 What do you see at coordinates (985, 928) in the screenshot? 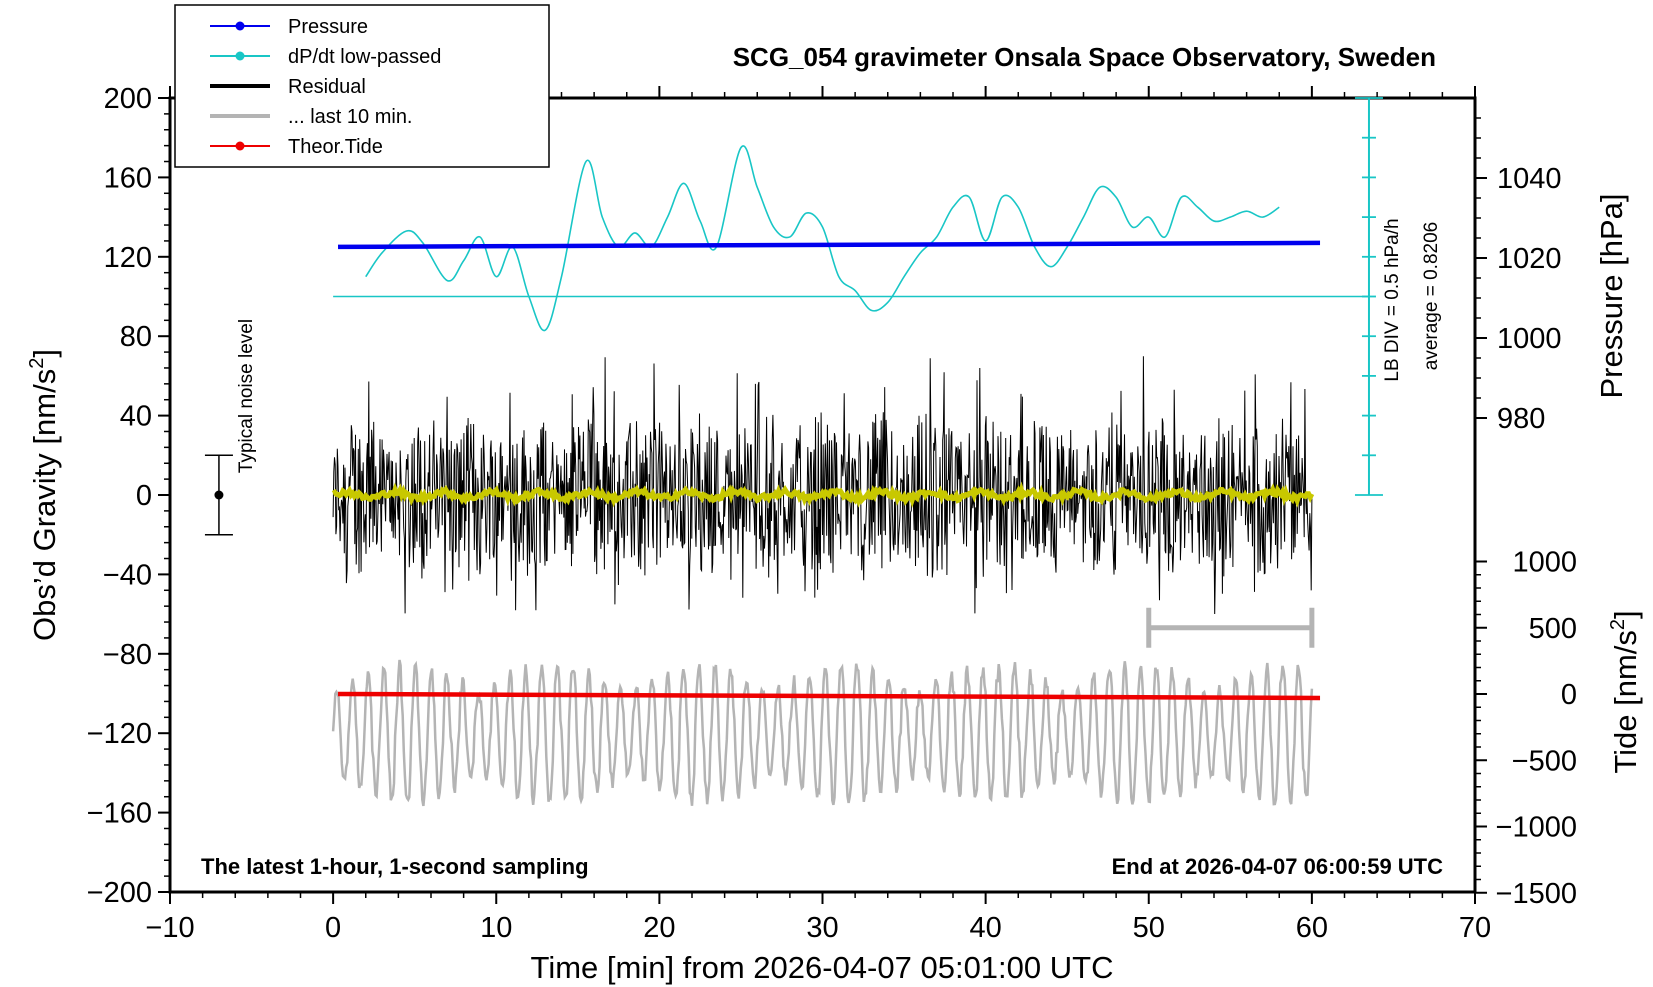
I see `x-tick-label: 40` at bounding box center [985, 928].